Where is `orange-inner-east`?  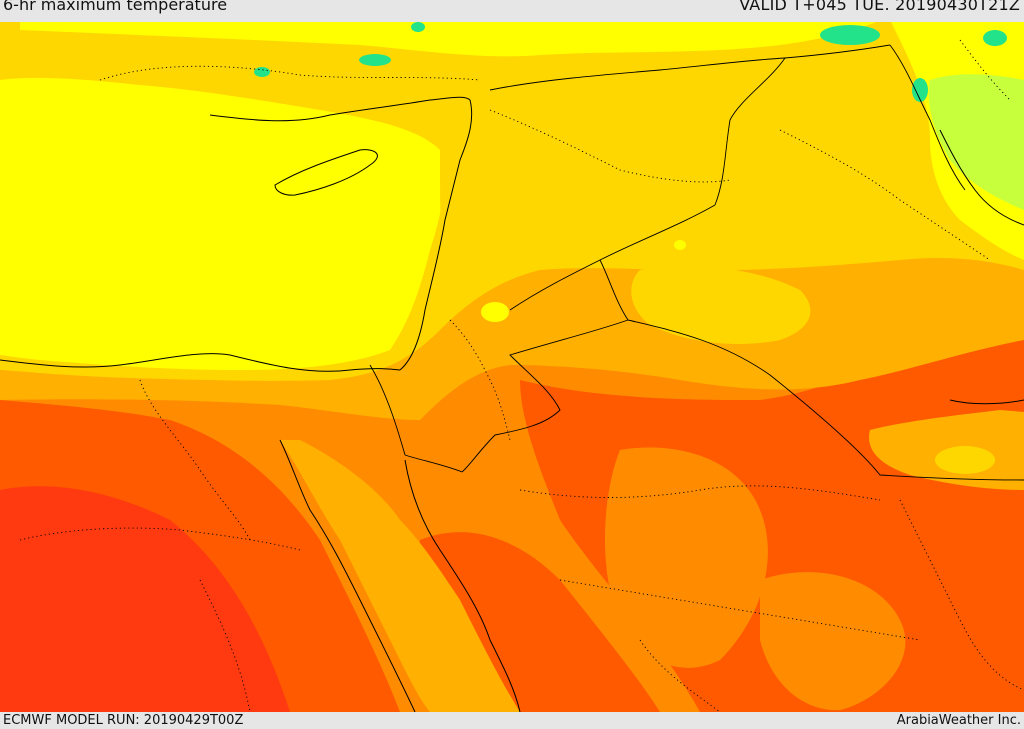 orange-inner-east is located at coordinates (686, 557).